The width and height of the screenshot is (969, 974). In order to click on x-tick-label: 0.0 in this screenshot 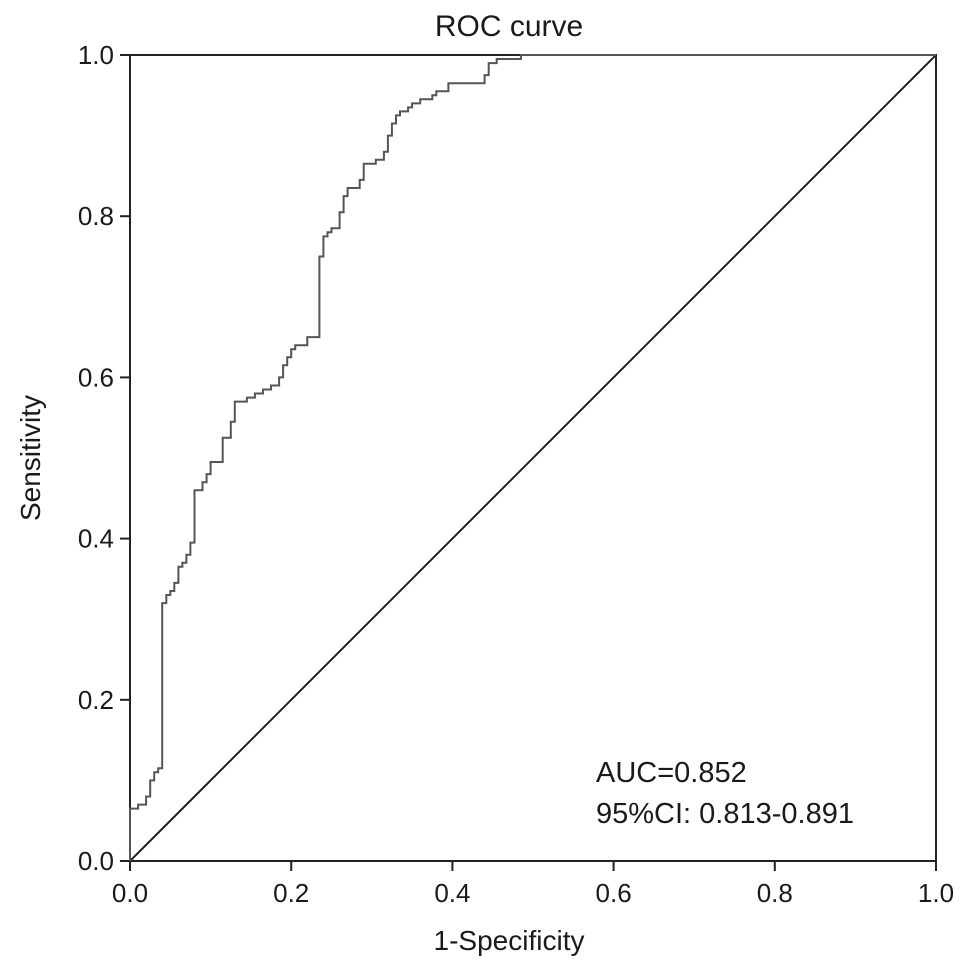, I will do `click(130, 893)`.